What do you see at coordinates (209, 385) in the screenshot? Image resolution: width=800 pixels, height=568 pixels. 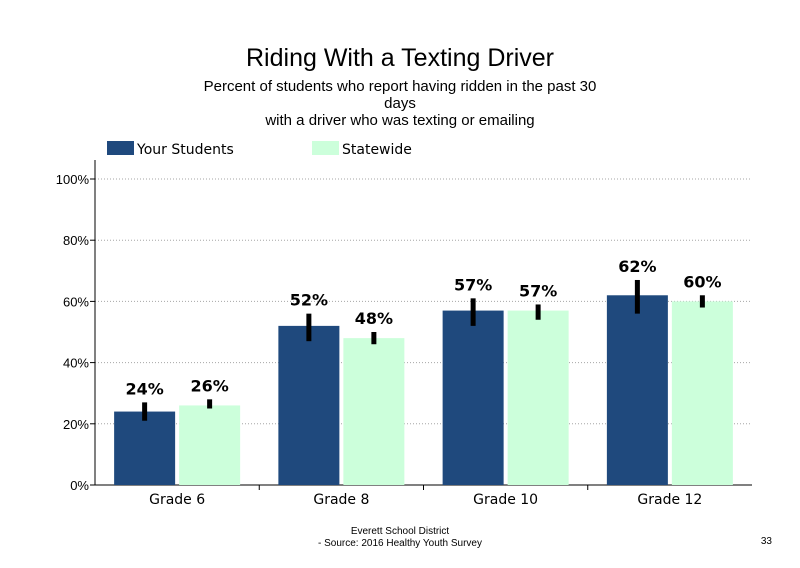 I see `data-label: 26%` at bounding box center [209, 385].